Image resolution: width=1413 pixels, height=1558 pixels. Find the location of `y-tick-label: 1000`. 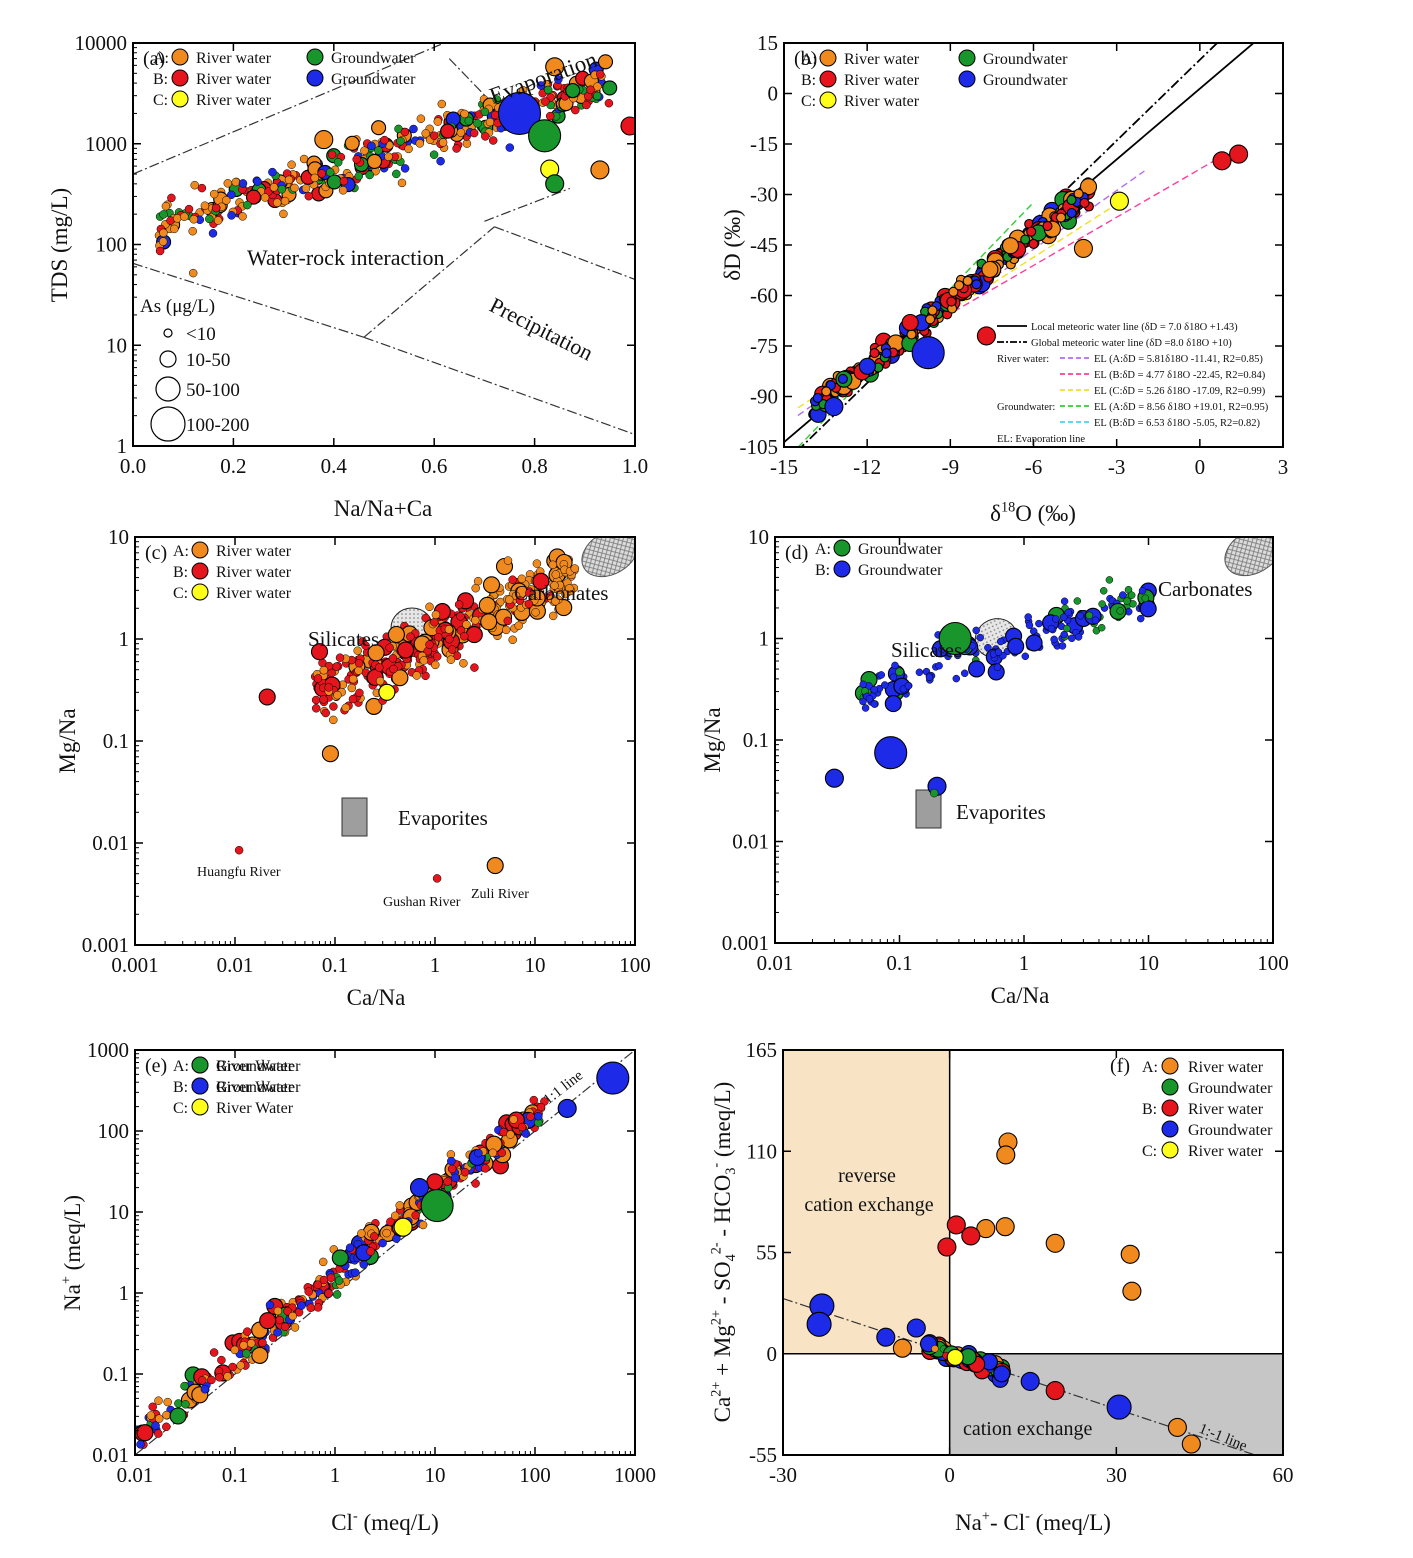

y-tick-label: 1000 is located at coordinates (108, 1050).